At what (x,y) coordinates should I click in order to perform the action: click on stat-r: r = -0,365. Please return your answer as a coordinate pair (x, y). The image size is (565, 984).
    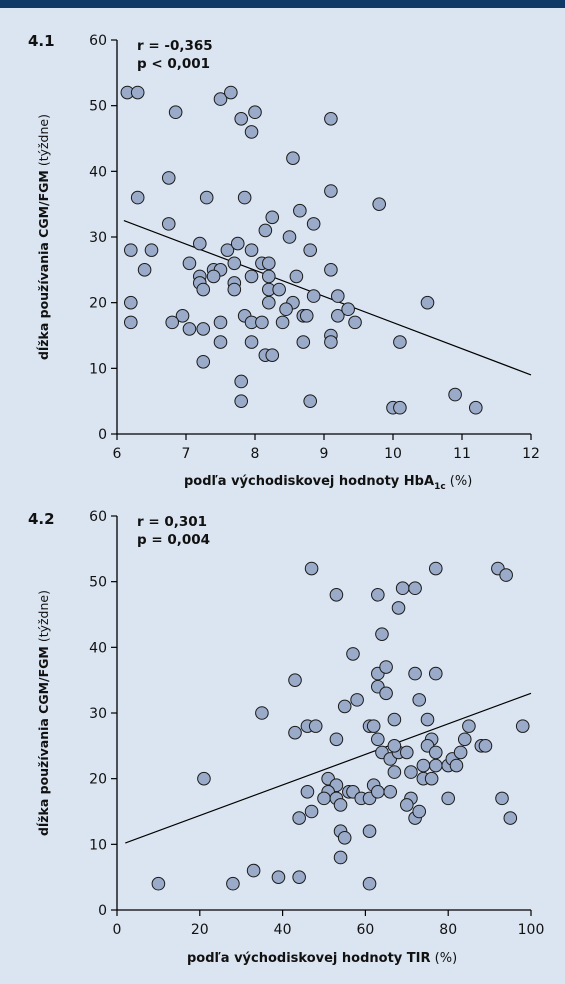
    Looking at the image, I should click on (175, 46).